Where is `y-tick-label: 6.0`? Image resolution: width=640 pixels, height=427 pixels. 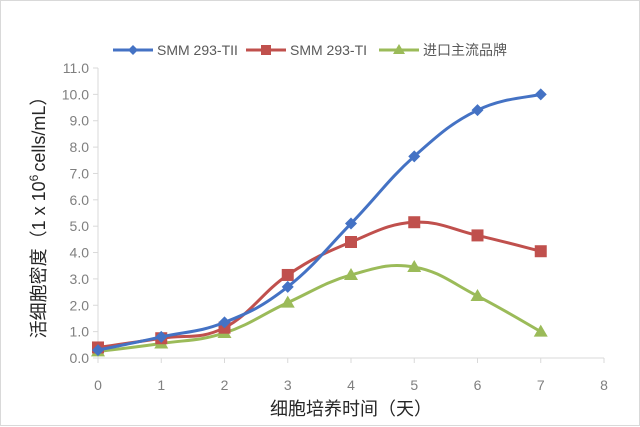 y-tick-label: 6.0 is located at coordinates (80, 200).